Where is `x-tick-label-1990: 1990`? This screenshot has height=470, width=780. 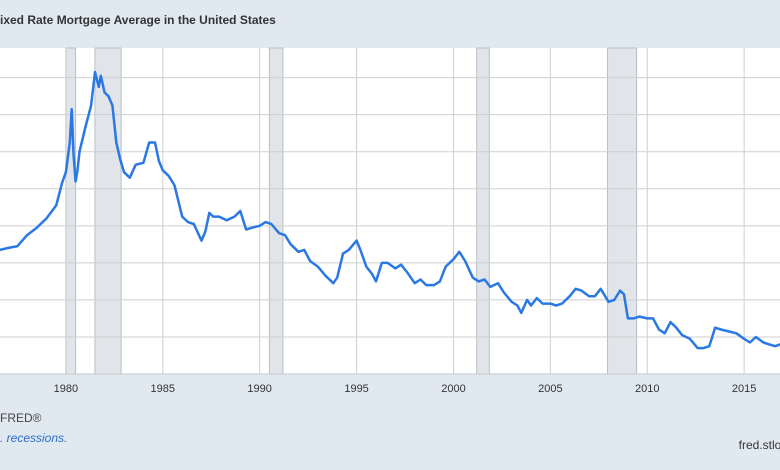
x-tick-label-1990: 1990 is located at coordinates (259, 389).